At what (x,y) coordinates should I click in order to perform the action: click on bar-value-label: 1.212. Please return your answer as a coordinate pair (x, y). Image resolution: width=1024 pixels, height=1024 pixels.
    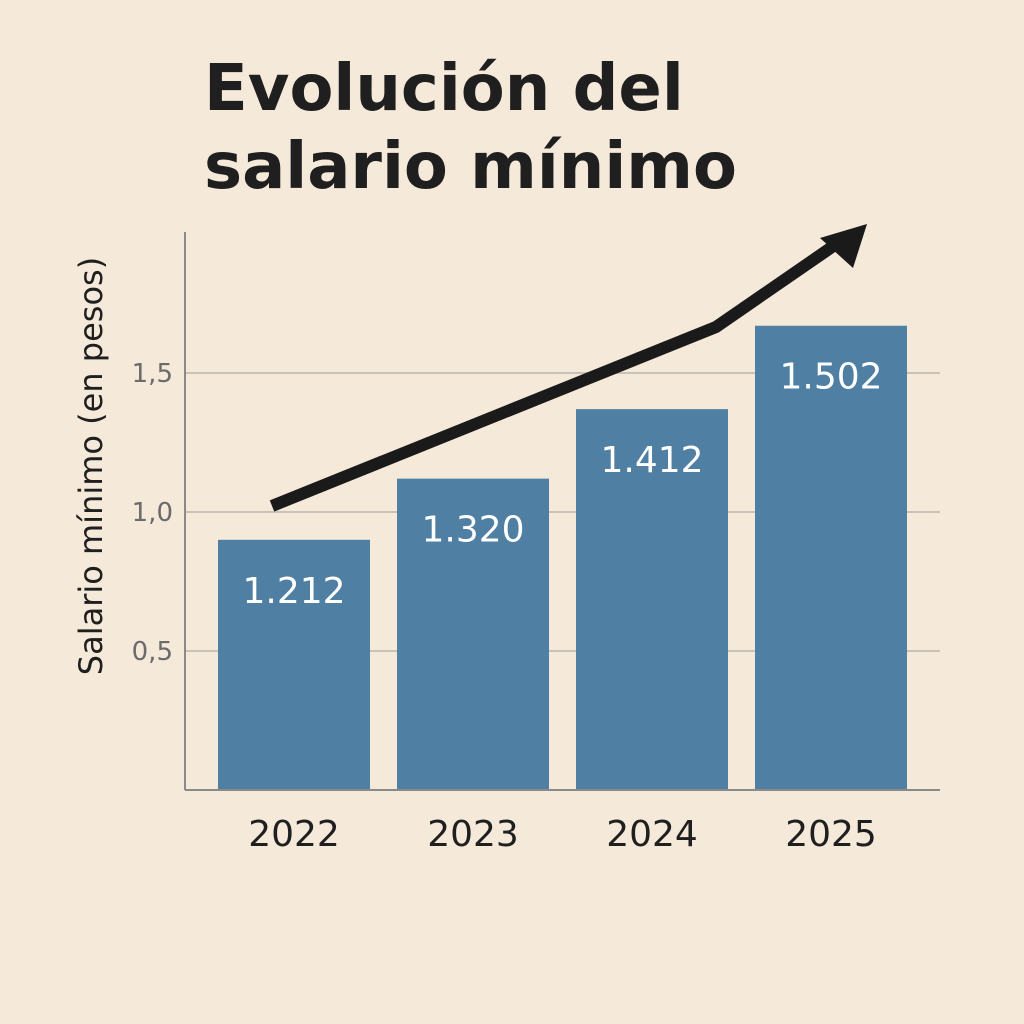
    Looking at the image, I should click on (293, 591).